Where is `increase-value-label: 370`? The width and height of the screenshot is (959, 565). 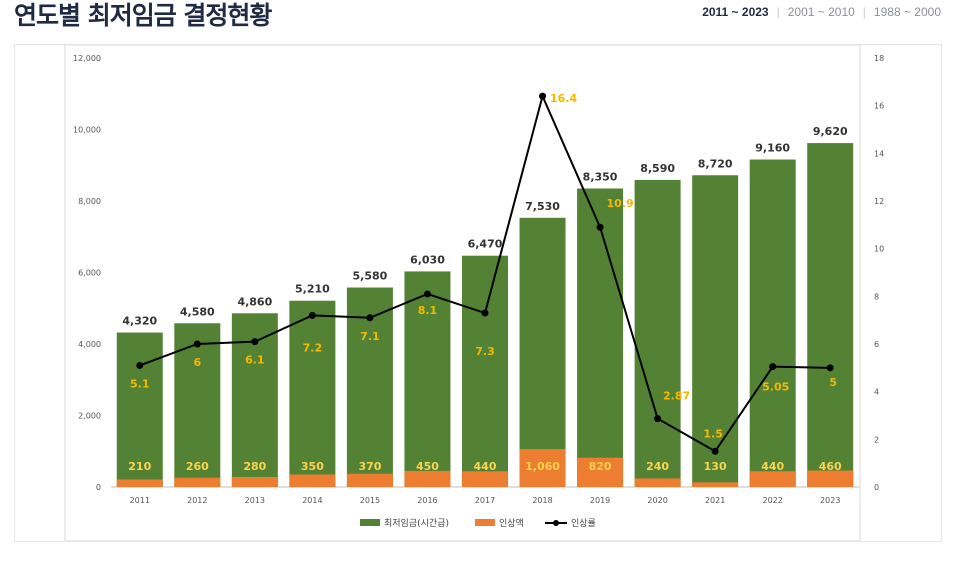
increase-value-label: 370 is located at coordinates (369, 466).